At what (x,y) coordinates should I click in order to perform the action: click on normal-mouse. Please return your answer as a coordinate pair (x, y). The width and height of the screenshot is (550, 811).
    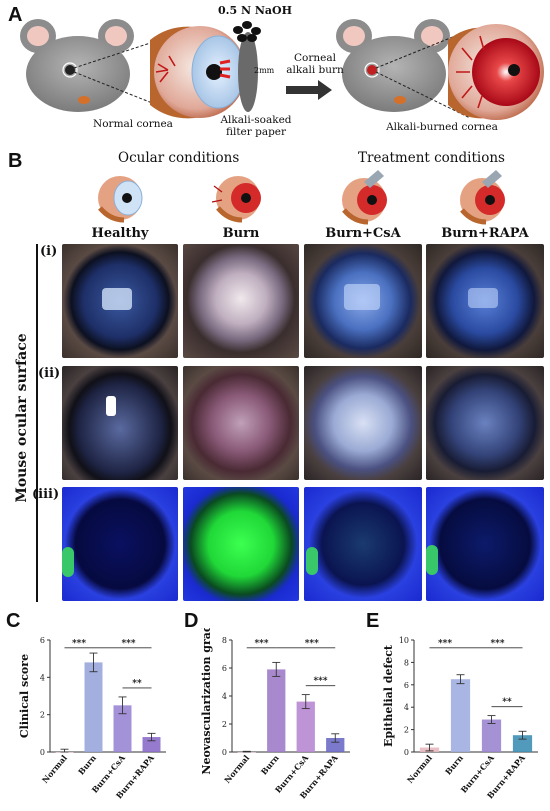
    Looking at the image, I should click on (77, 65).